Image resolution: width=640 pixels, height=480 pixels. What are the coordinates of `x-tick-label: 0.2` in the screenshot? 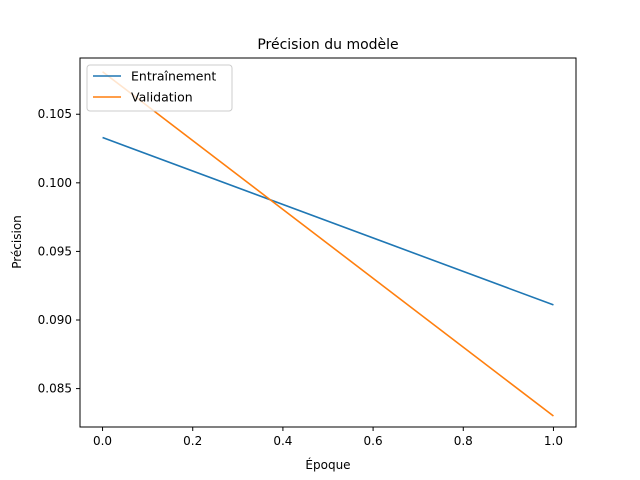 It's located at (192, 441).